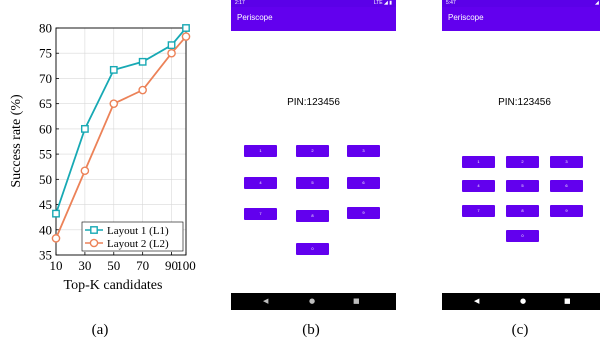  Describe the element at coordinates (451, 3) in the screenshot. I see `status-time: 5:47` at that location.